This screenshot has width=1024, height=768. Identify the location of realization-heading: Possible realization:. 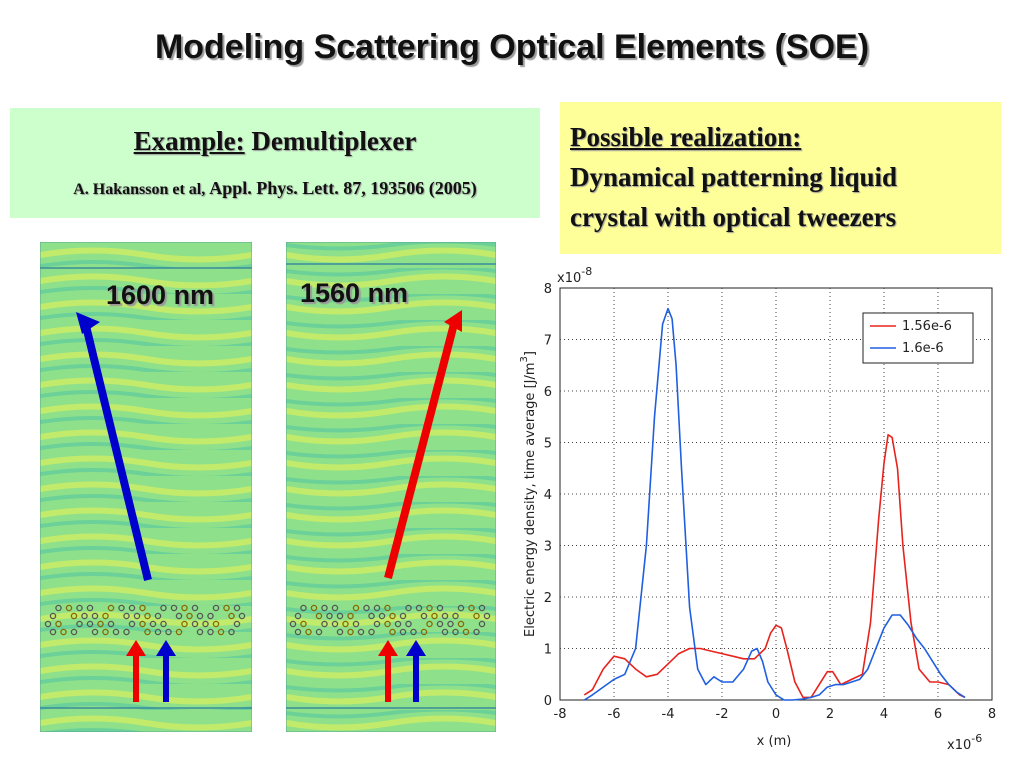
(686, 137).